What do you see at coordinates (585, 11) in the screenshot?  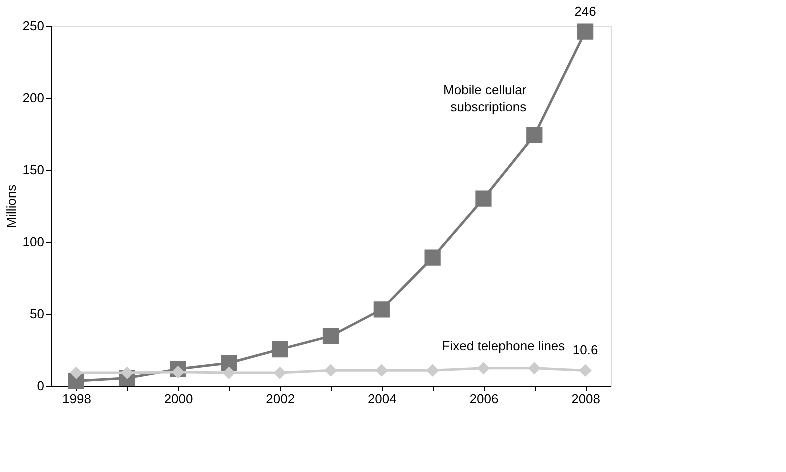 I see `data-label: 246` at bounding box center [585, 11].